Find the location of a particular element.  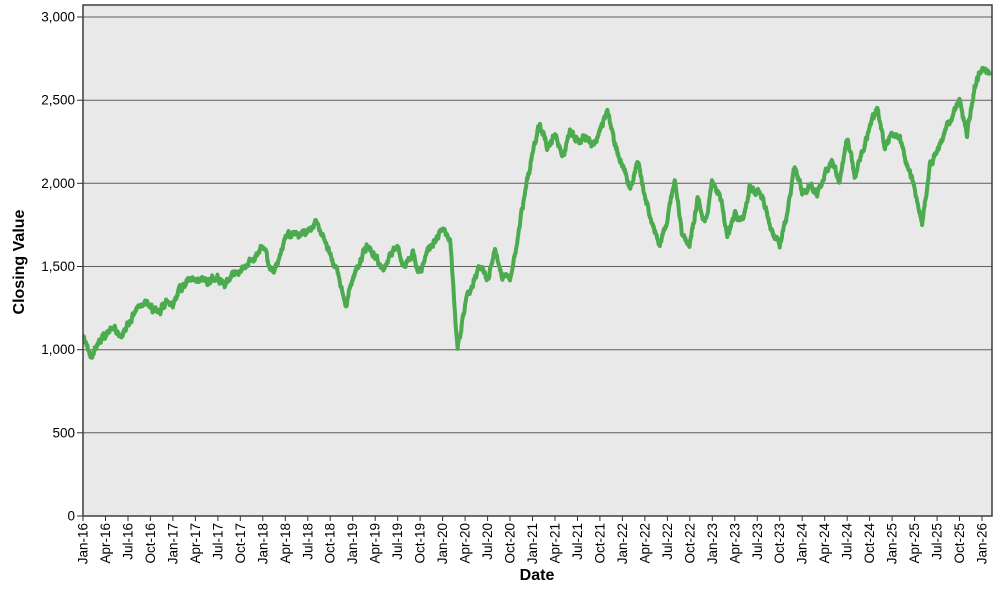

x-tick-label: Apr-17 is located at coordinates (195, 543).